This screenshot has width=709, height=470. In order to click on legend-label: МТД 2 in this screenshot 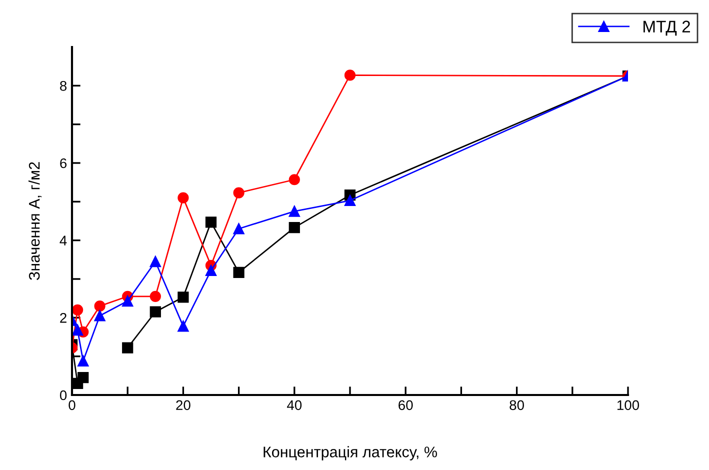, I will do `click(667, 28)`.